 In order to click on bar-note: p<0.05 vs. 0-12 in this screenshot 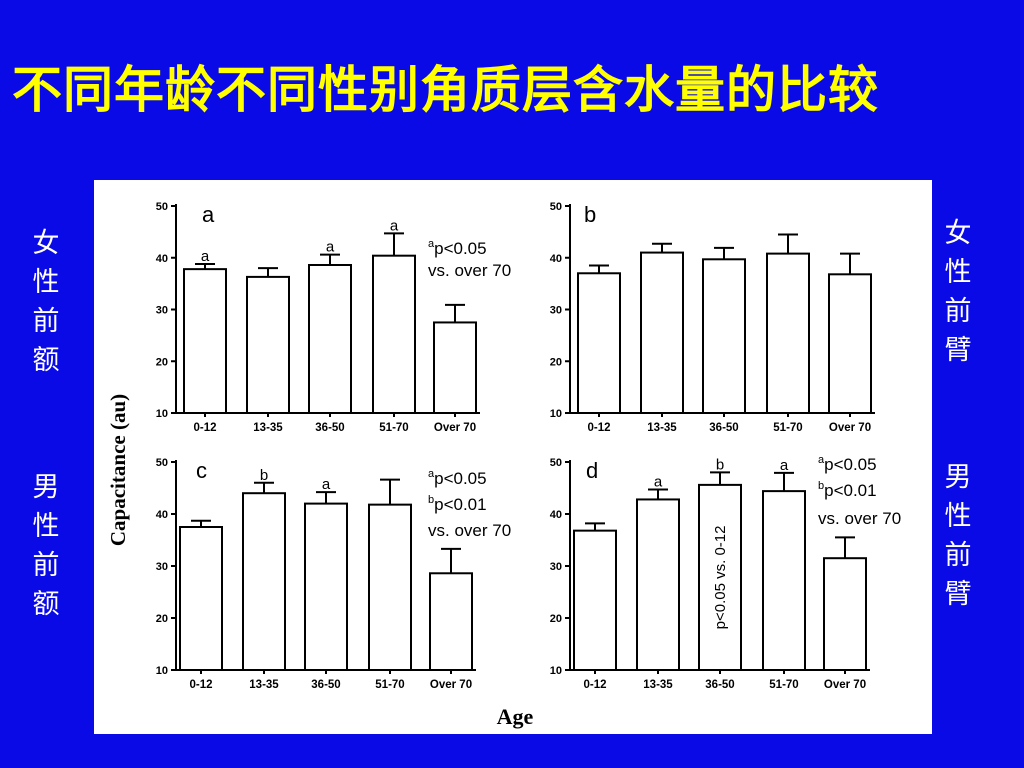, I will do `click(720, 578)`.